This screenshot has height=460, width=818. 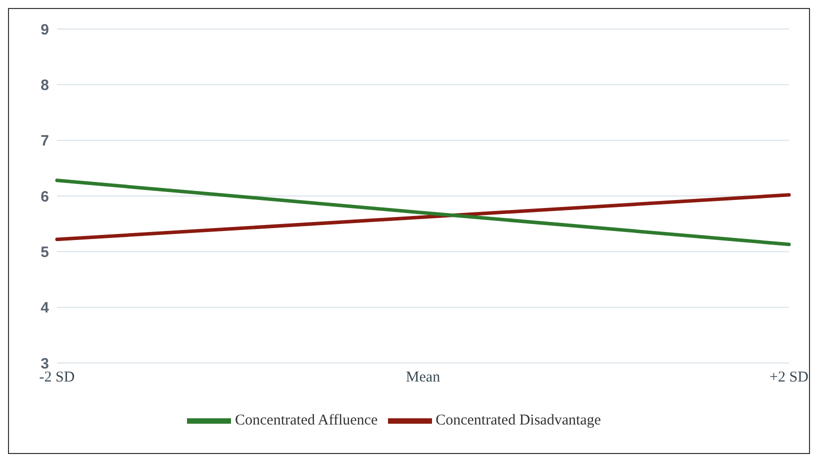 I want to click on y-tick-label: 9, so click(x=44, y=29).